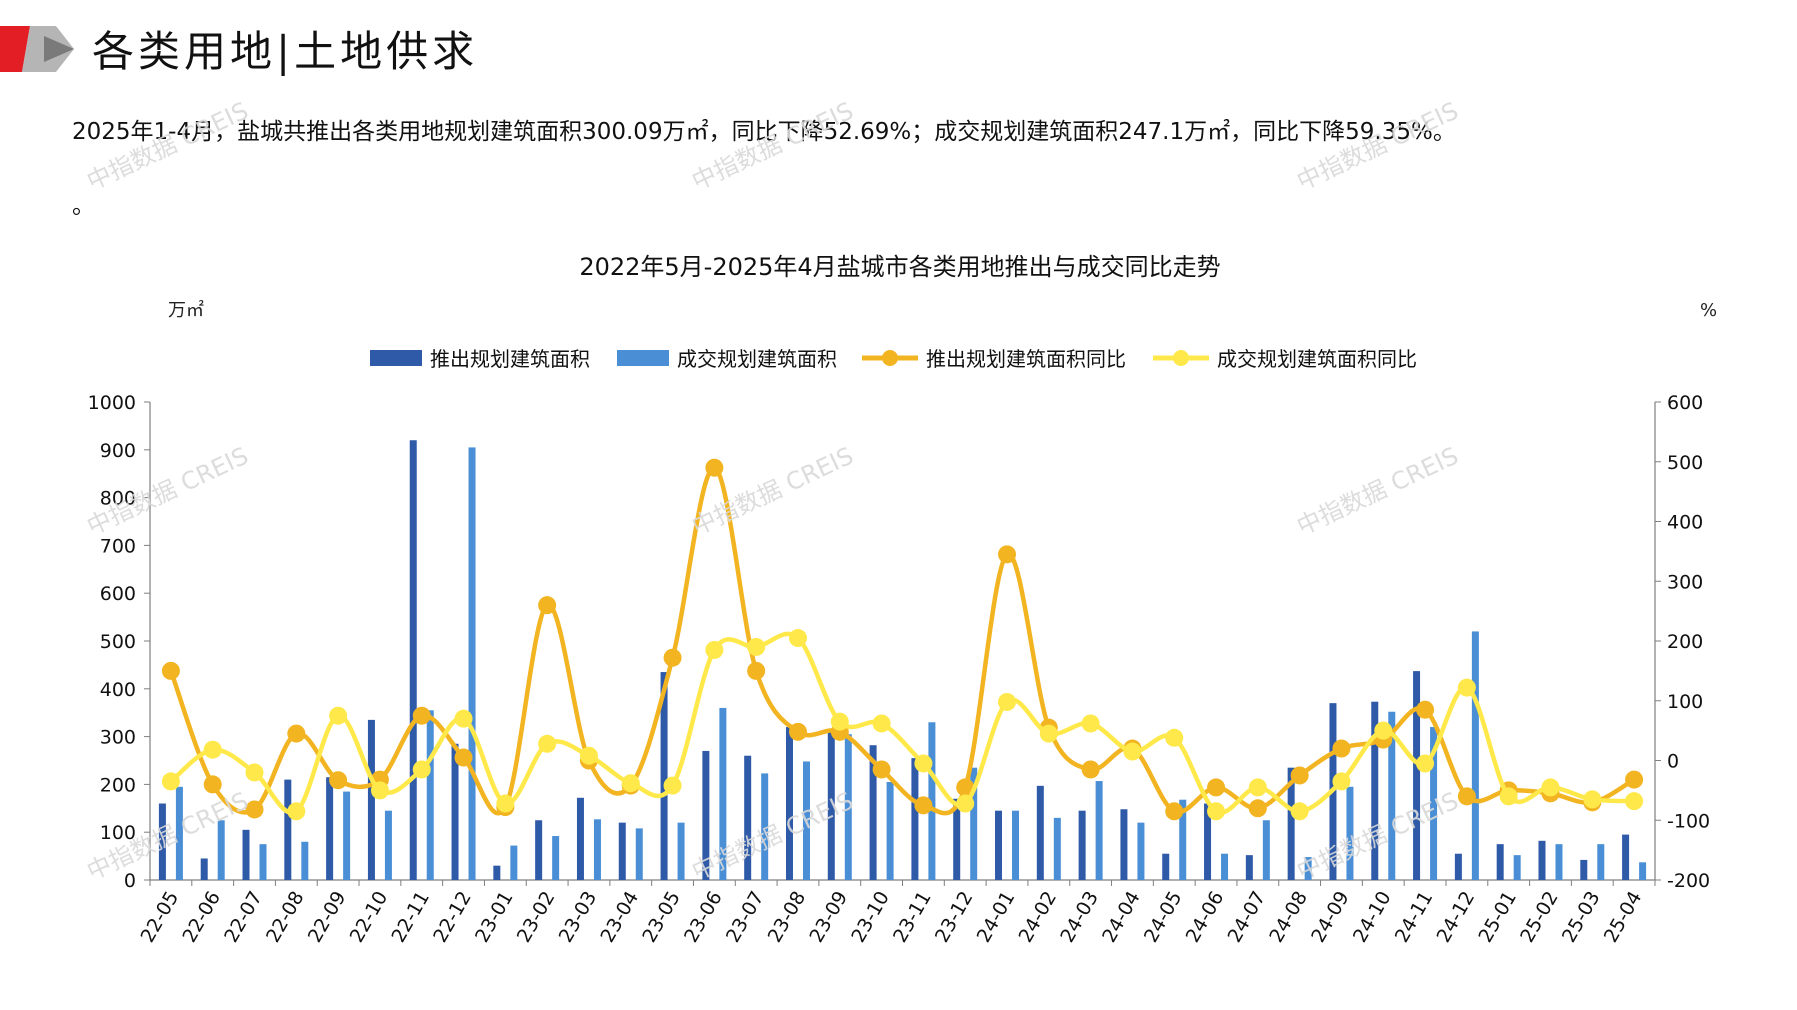 The image size is (1797, 1010). Describe the element at coordinates (1163, 917) in the screenshot. I see `x-tick-label: 24-05` at that location.